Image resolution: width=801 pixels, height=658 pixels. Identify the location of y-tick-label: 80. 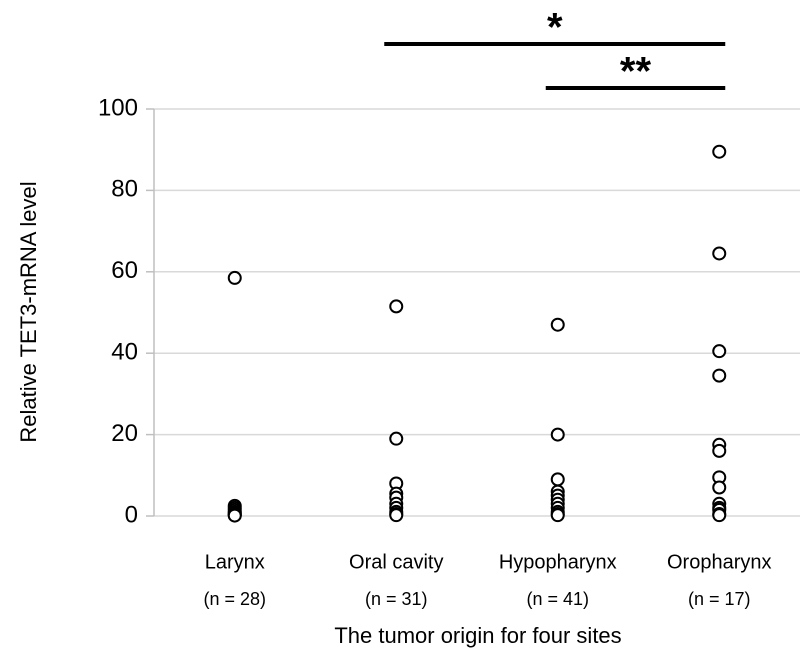
(124, 189).